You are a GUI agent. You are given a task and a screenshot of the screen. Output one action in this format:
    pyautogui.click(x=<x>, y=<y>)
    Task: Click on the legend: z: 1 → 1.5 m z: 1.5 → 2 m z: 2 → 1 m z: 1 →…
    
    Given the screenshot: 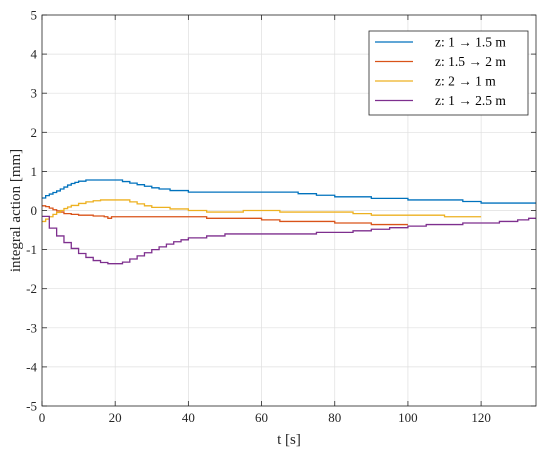 What is the action you would take?
    pyautogui.click(x=448, y=73)
    